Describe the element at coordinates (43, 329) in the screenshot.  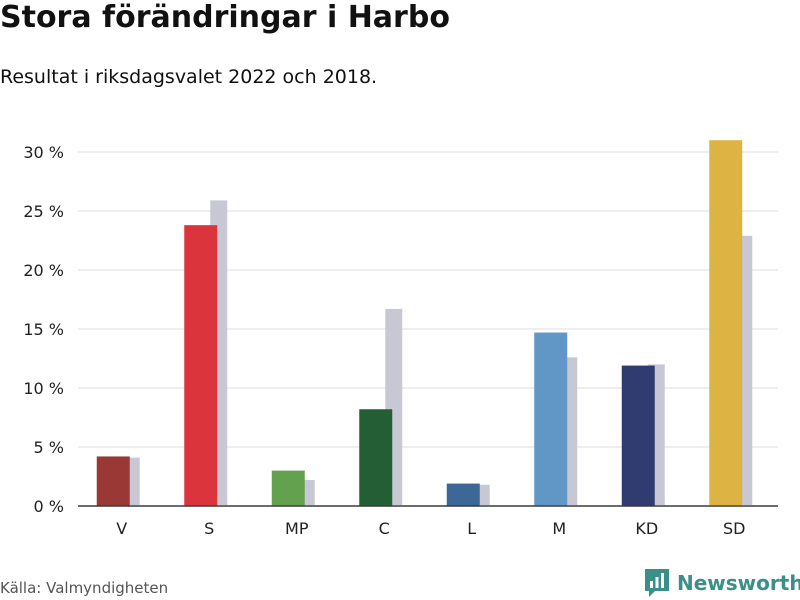
I see `y-tick-label: 15 %` at that location.